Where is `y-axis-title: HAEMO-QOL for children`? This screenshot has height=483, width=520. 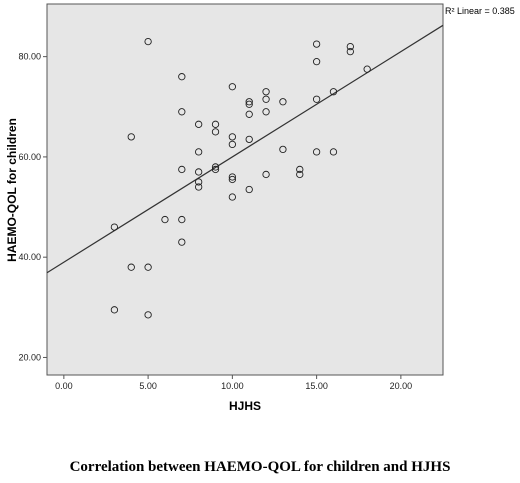 y-axis-title: HAEMO-QOL for children is located at coordinates (12, 190).